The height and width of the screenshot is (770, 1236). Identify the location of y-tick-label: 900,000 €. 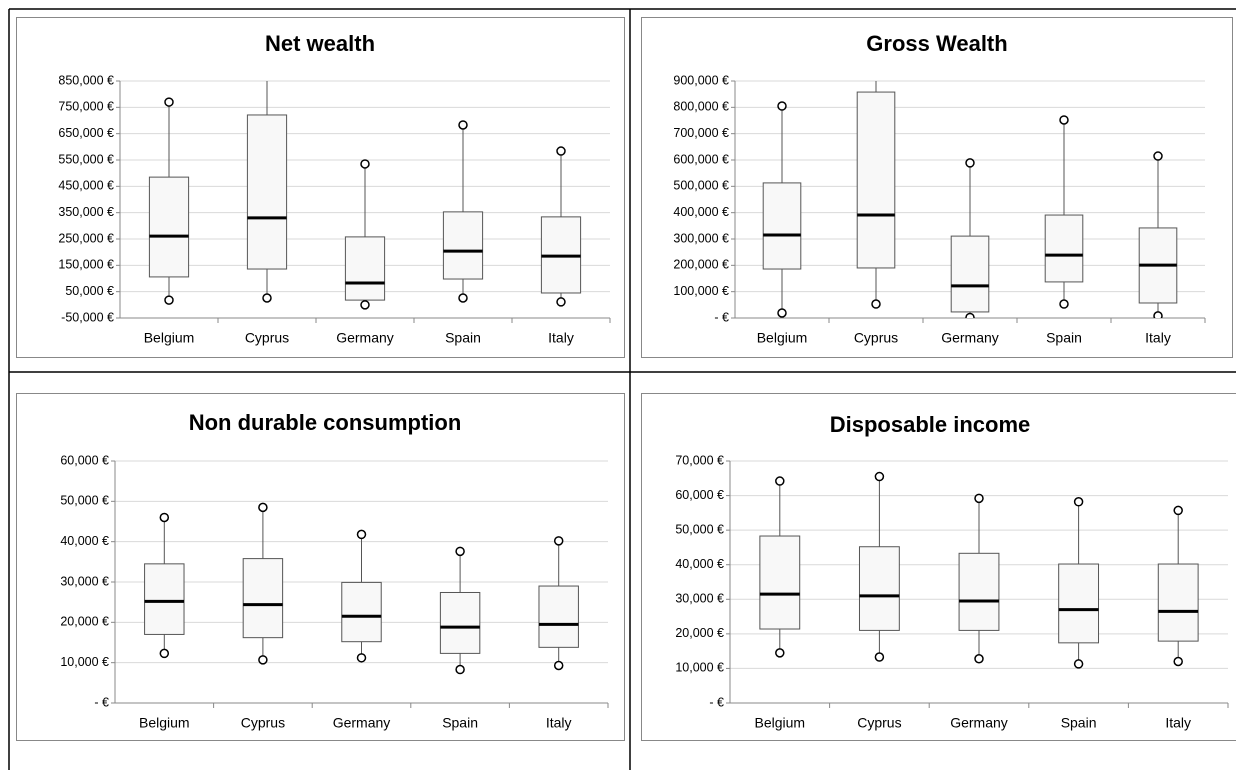
(701, 80).